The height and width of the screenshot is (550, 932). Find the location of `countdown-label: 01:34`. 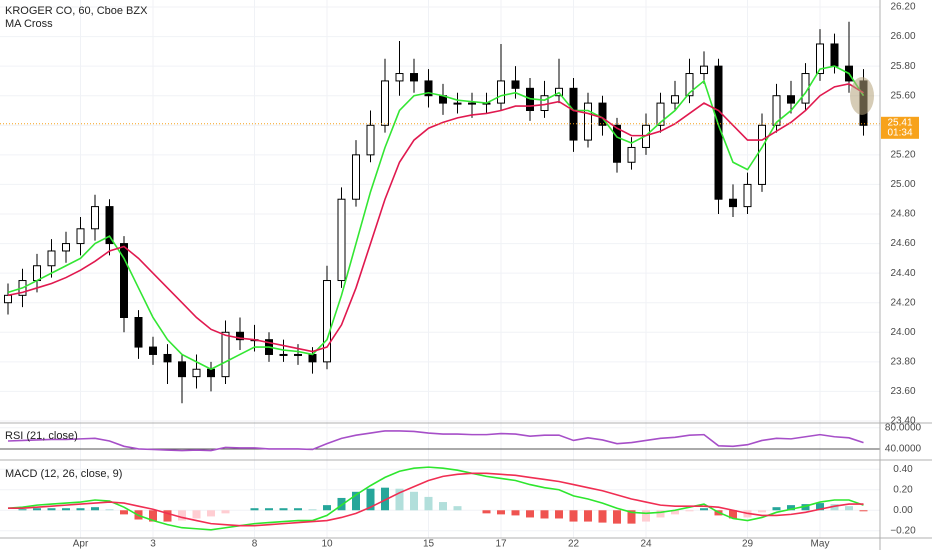

countdown-label: 01:34 is located at coordinates (899, 132).